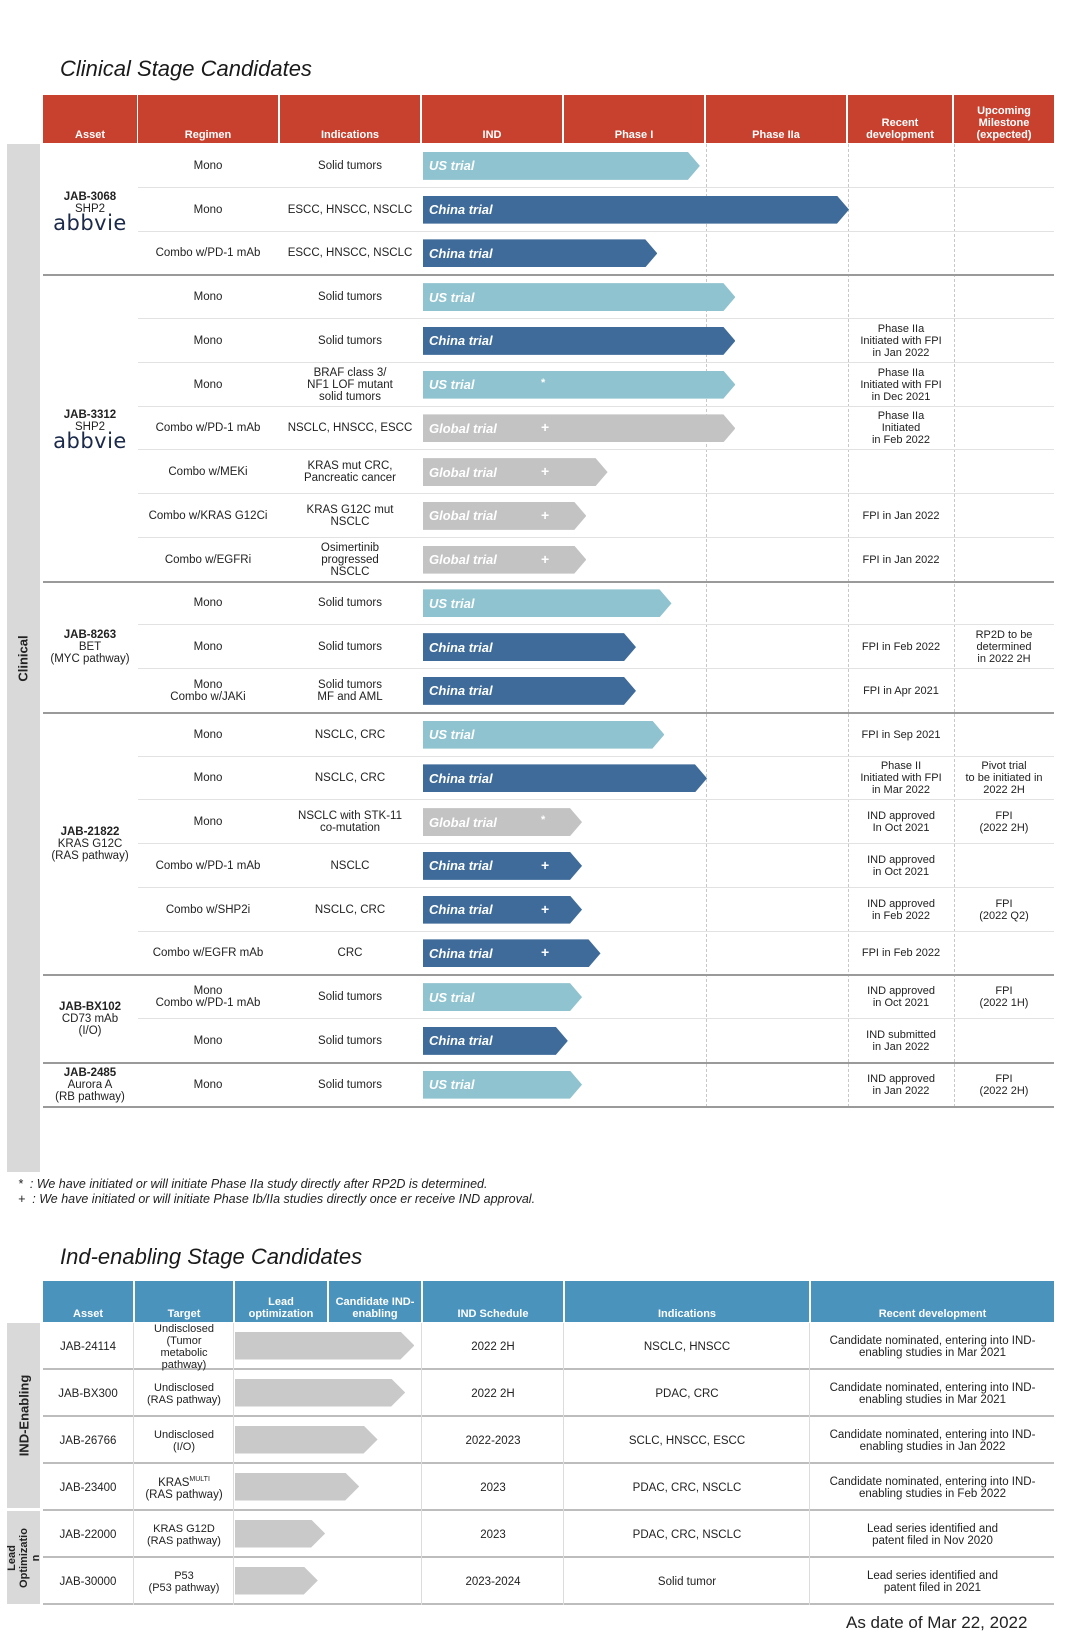 The height and width of the screenshot is (1644, 1080). I want to click on ind-header-lead-optimization: Lead optimization, so click(281, 1301).